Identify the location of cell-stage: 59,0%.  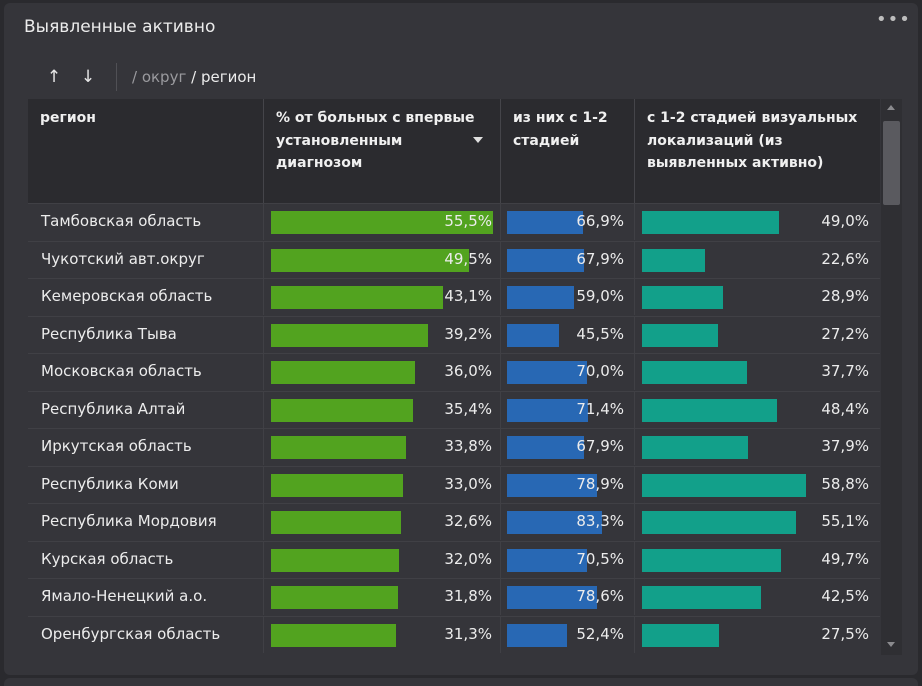
(568, 297).